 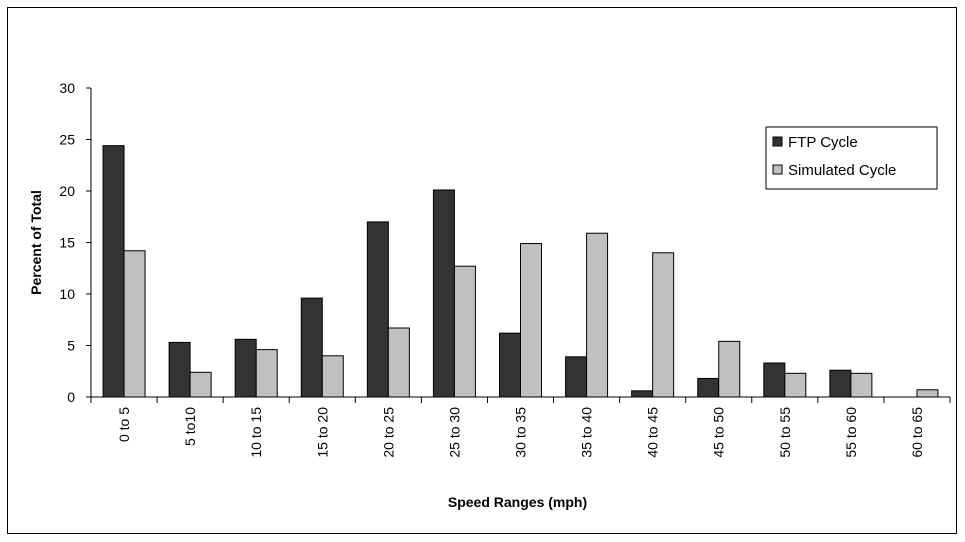 I want to click on x-tick-label: 30 to 35, so click(x=521, y=432).